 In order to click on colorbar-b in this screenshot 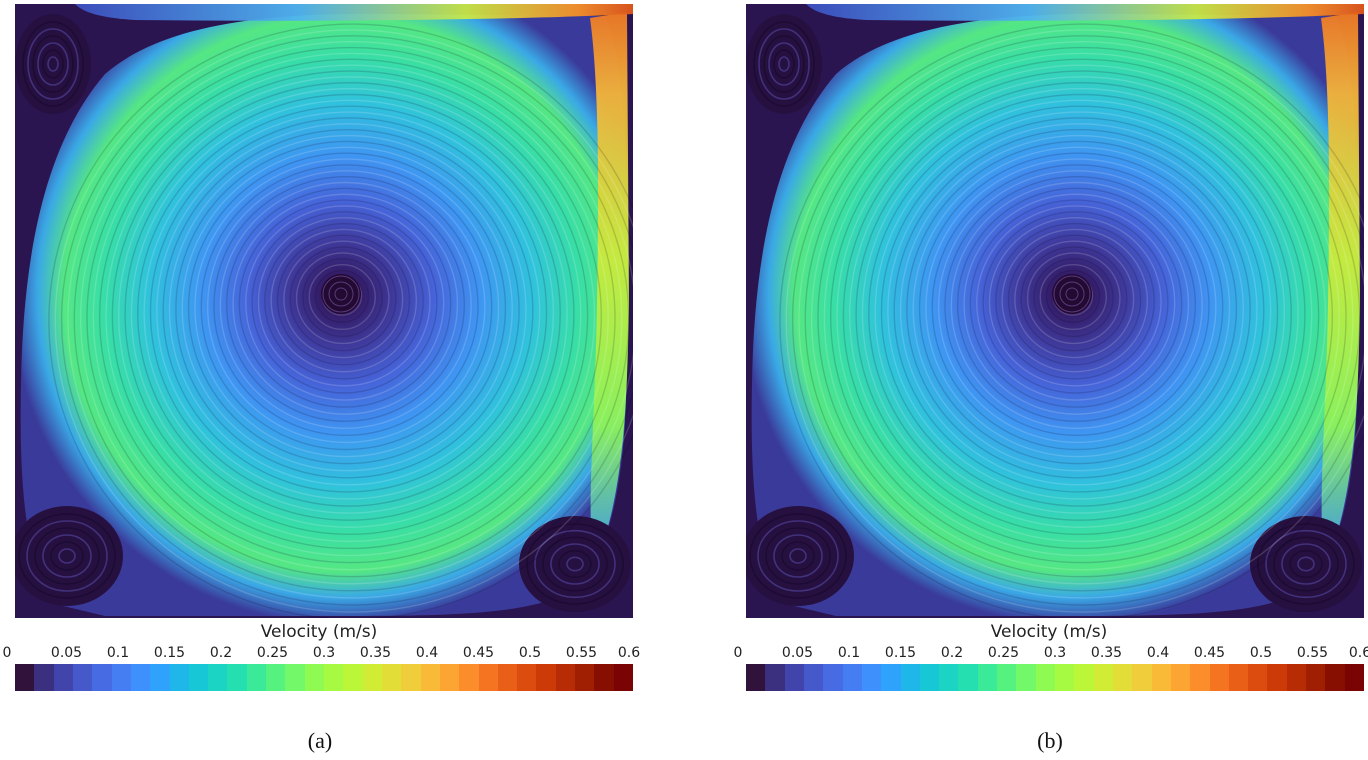, I will do `click(1055, 677)`.